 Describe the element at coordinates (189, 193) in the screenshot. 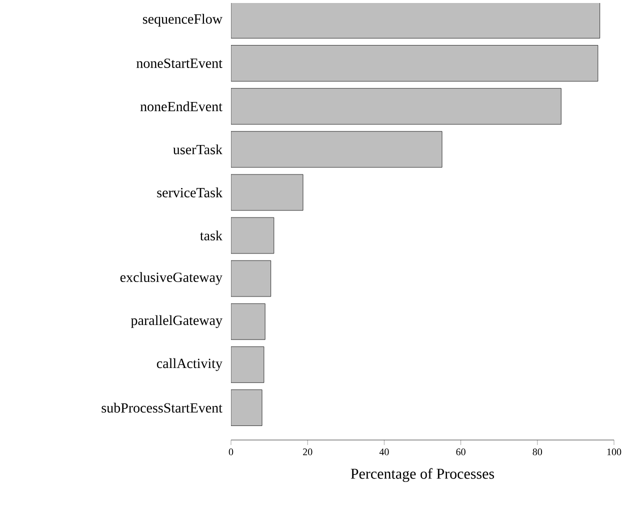

I see `y-tick-label: serviceTask` at that location.